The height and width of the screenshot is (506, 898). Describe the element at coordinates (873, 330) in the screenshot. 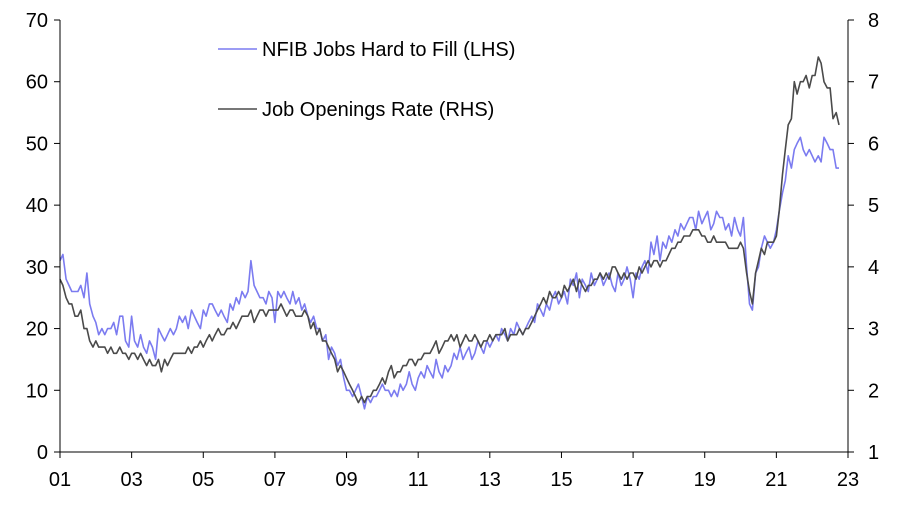

I see `right-tick-label: 3` at that location.